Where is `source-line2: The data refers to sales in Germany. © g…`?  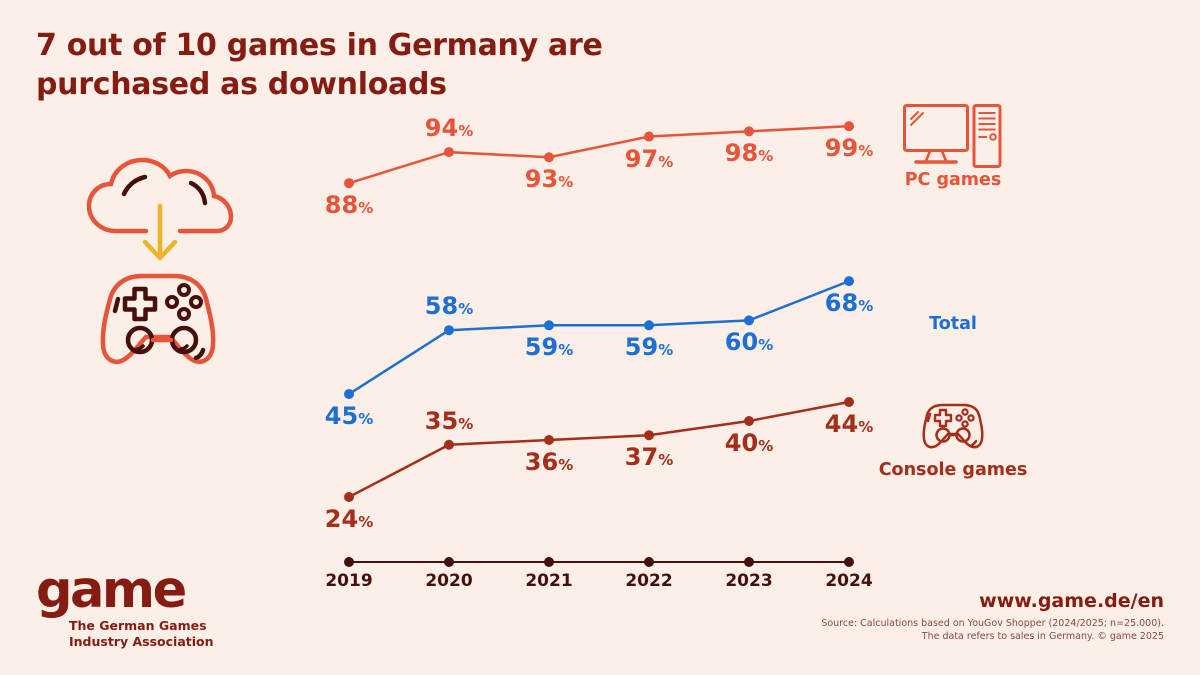
source-line2: The data refers to sales in Germany. © g… is located at coordinates (1042, 636).